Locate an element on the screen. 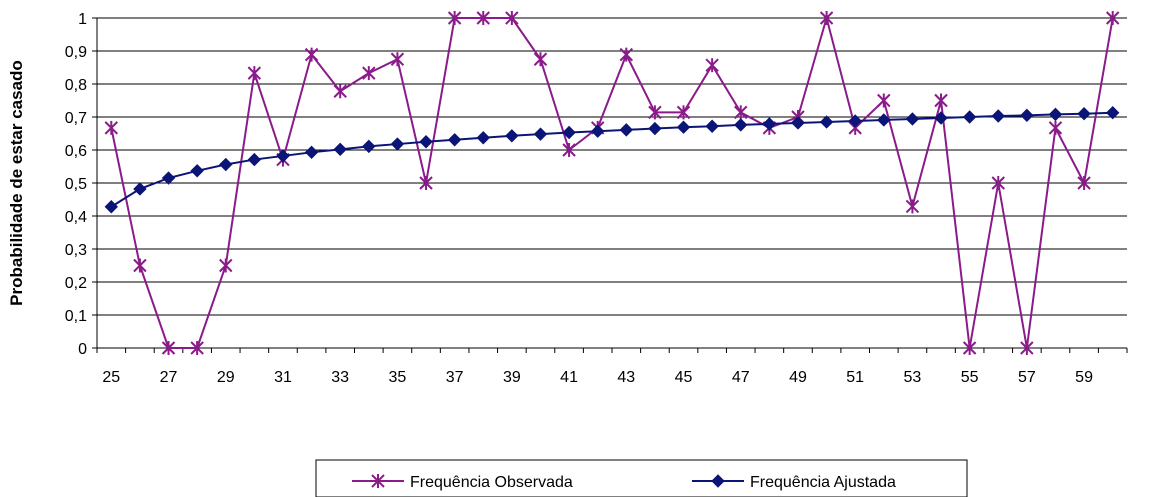  y-tick-label: 0 is located at coordinates (82, 349).